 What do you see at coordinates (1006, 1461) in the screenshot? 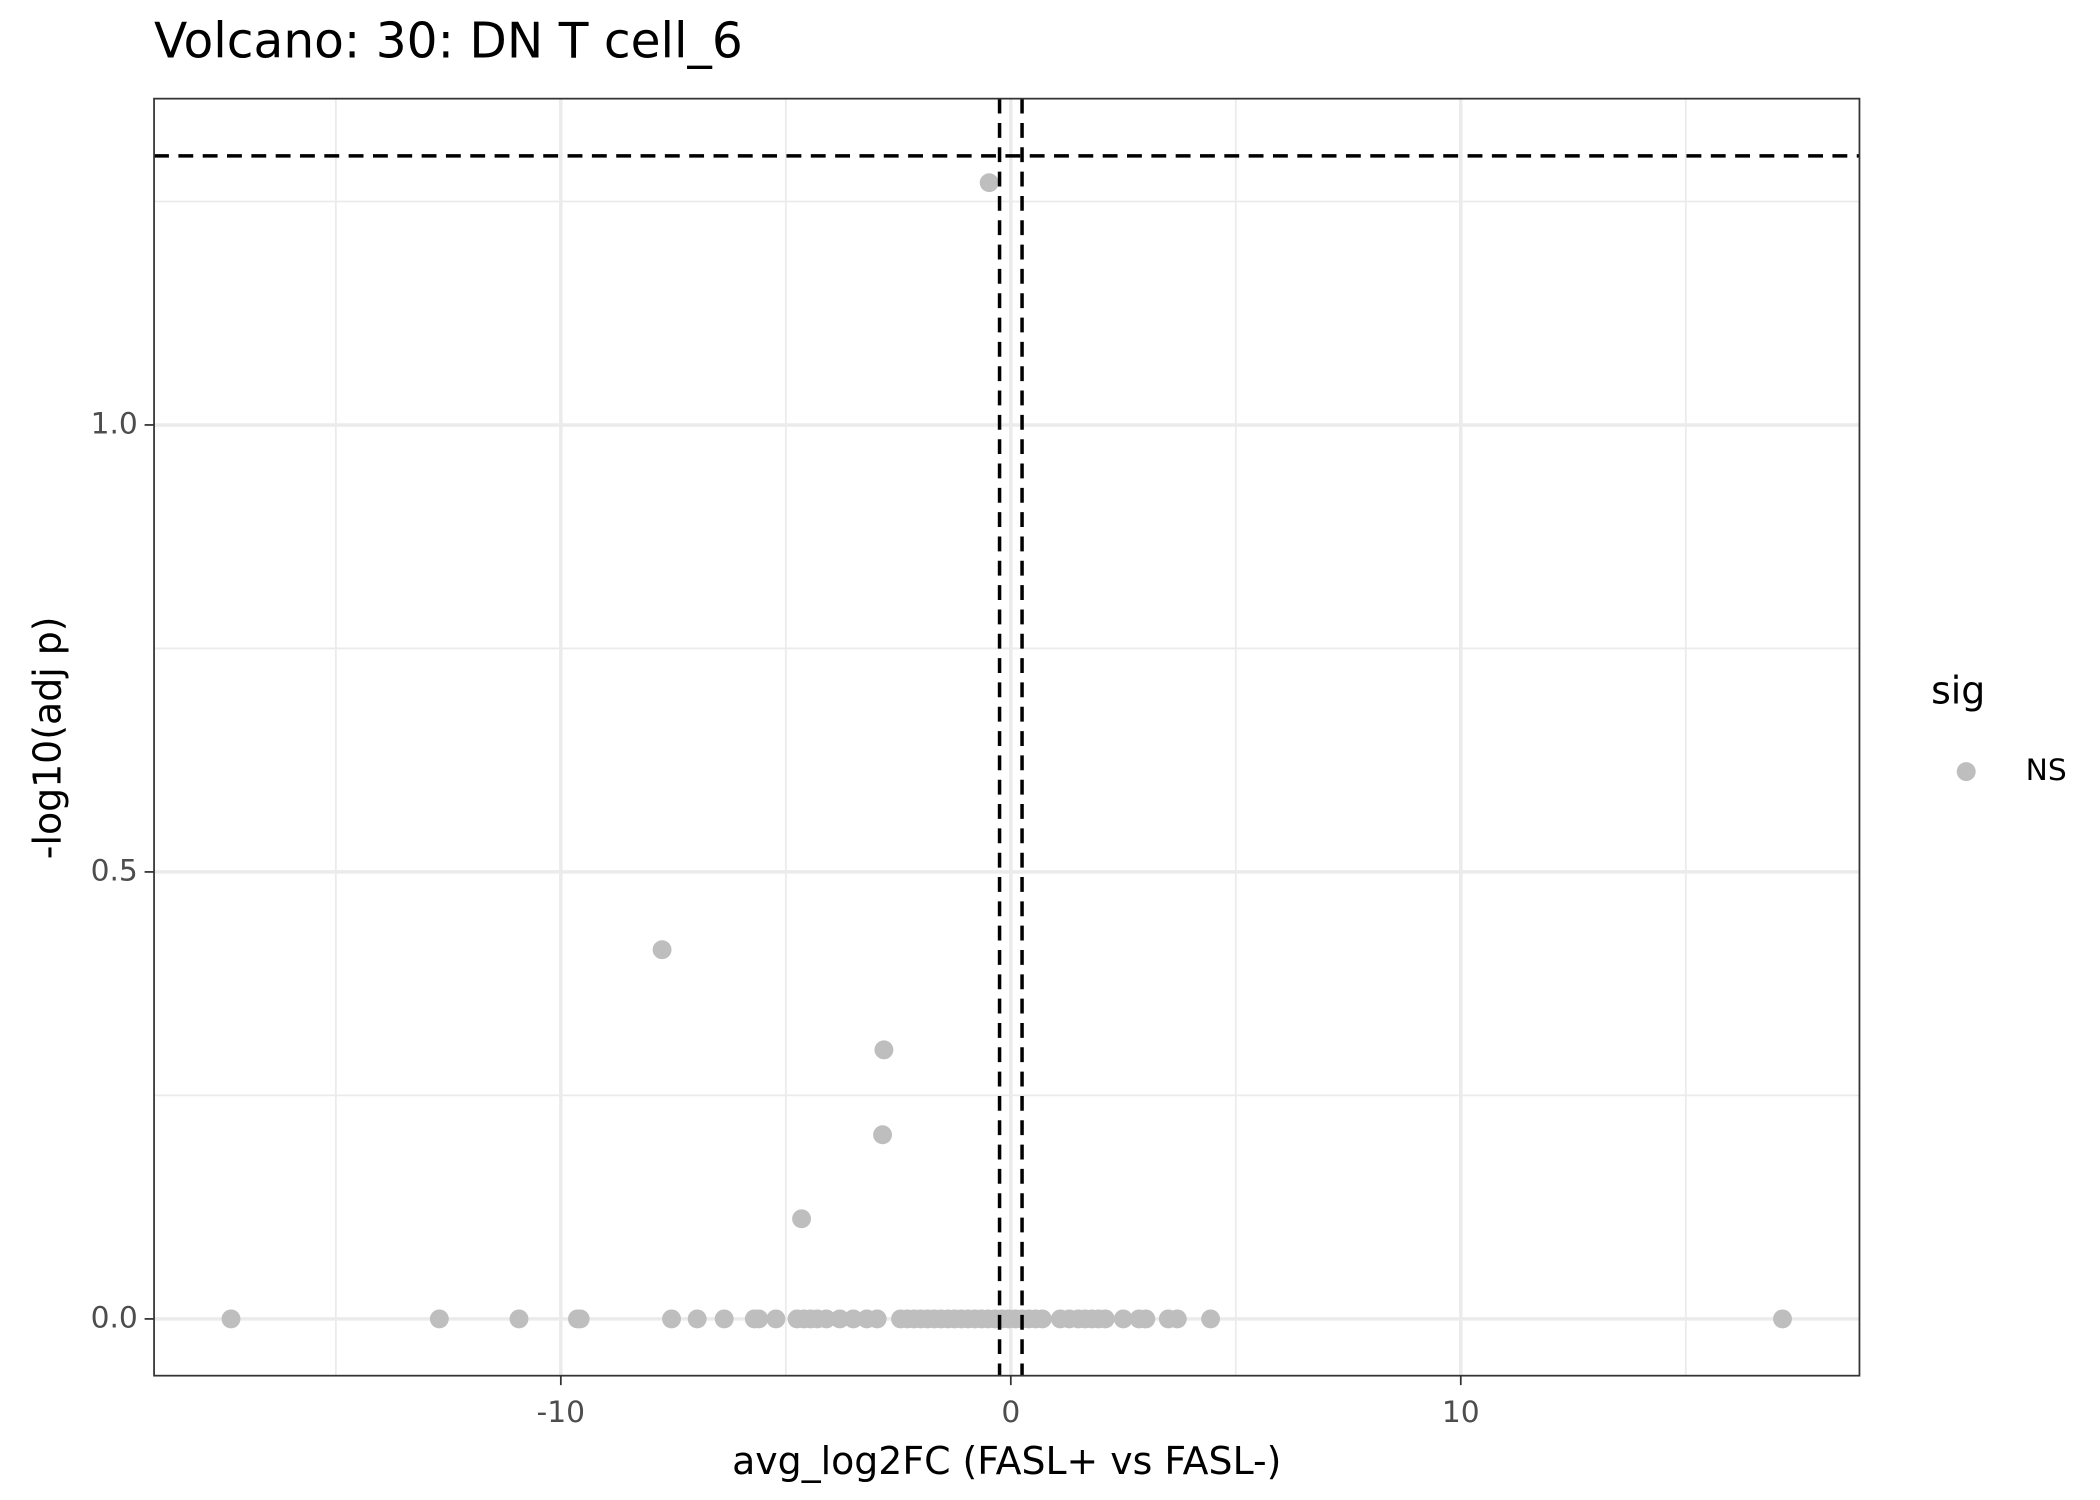
I see `x-axis-label: avg_log2FC (FASL+ vs FASL-)` at bounding box center [1006, 1461].